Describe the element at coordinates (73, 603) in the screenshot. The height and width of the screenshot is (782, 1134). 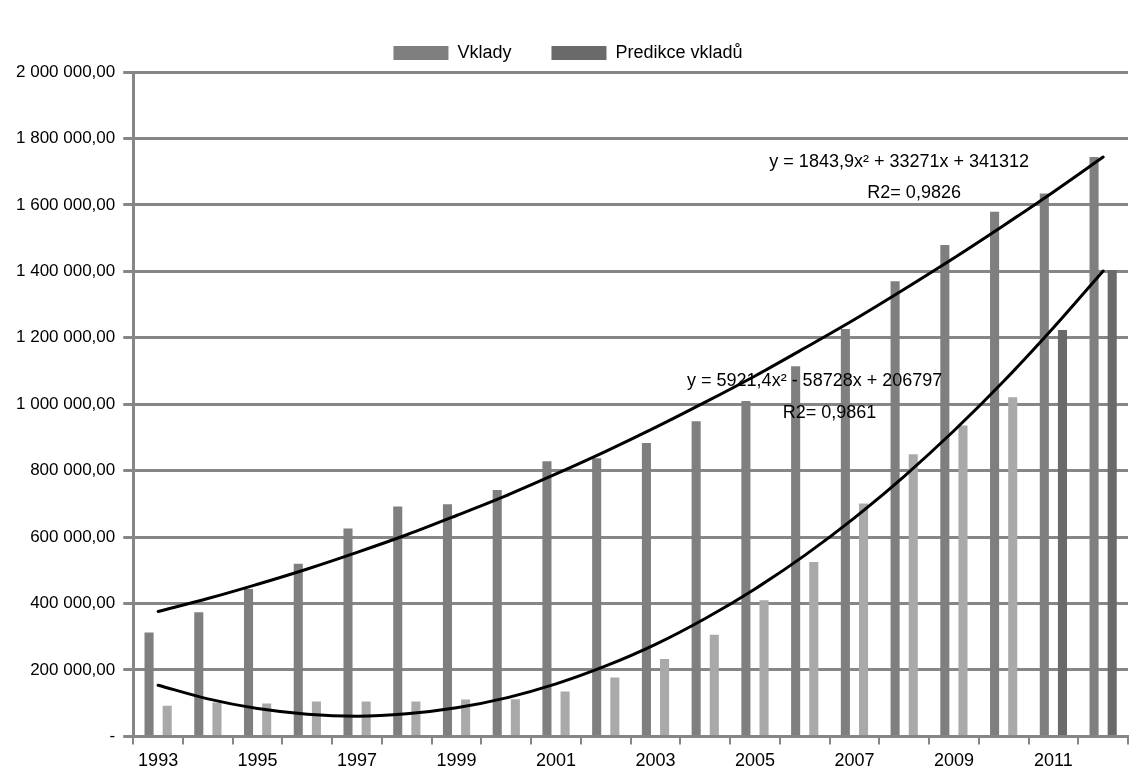
I see `y-tick-label: 400 000,00` at that location.